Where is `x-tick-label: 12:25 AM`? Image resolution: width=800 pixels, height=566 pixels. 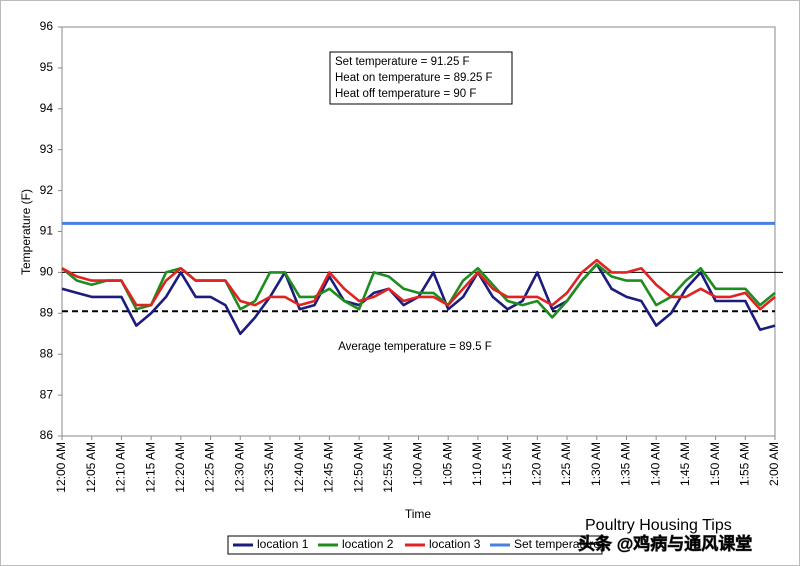 x-tick-label: 12:25 AM is located at coordinates (210, 467).